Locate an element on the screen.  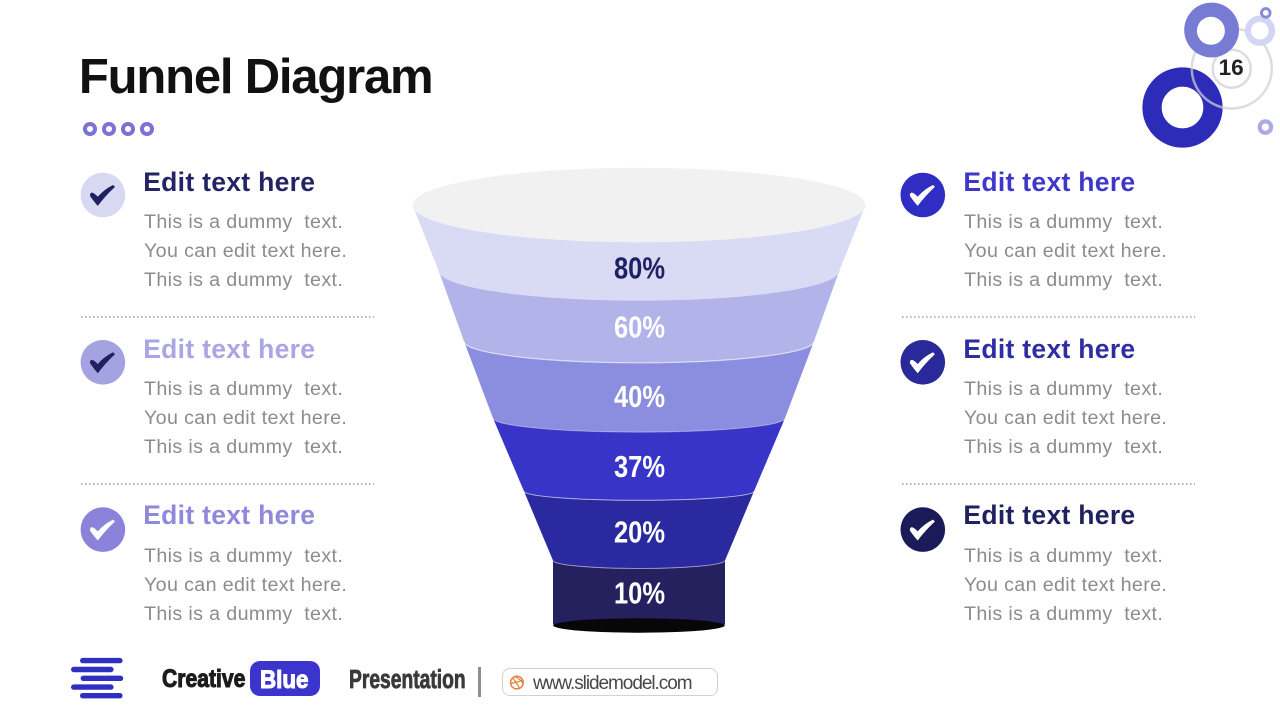
svg-text: 10% is located at coordinates (639, 594).